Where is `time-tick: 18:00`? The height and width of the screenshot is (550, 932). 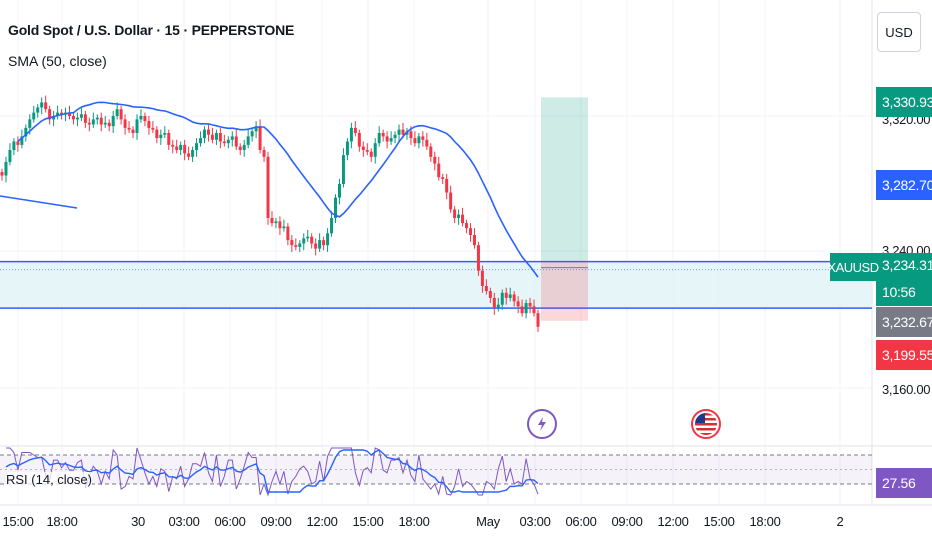
time-tick: 18:00 is located at coordinates (62, 521).